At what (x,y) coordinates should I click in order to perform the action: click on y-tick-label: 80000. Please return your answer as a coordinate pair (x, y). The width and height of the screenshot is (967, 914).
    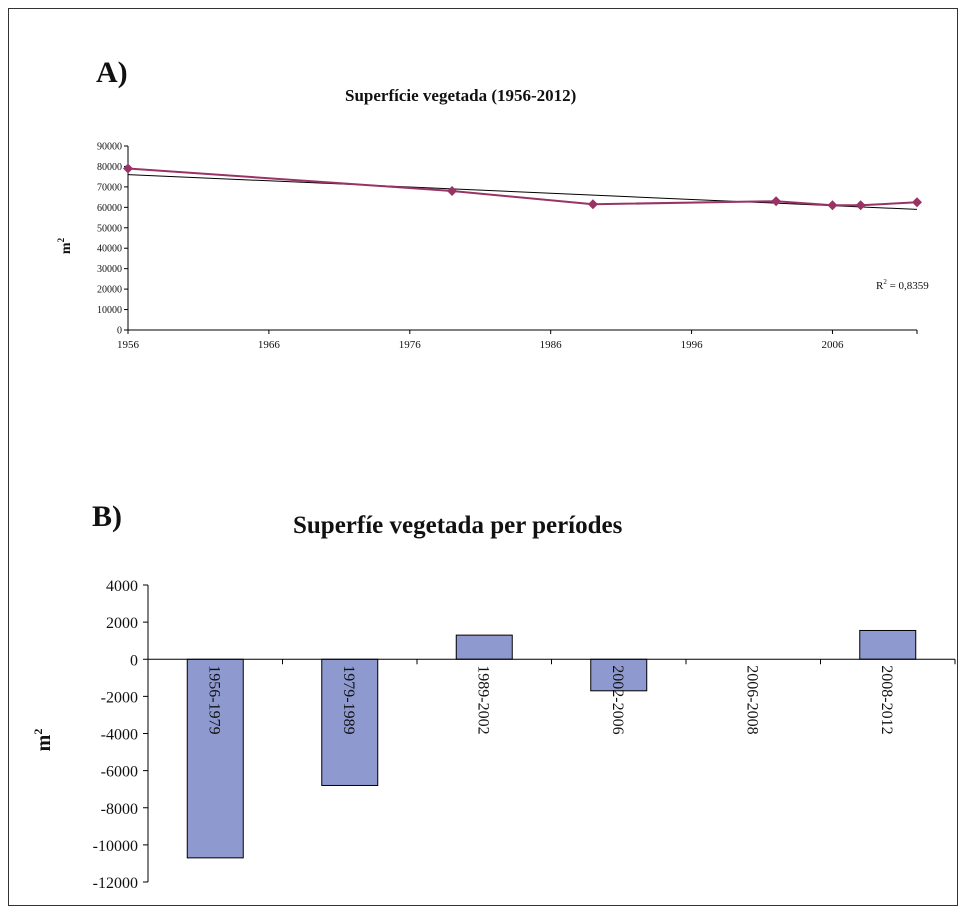
    Looking at the image, I should click on (109, 167).